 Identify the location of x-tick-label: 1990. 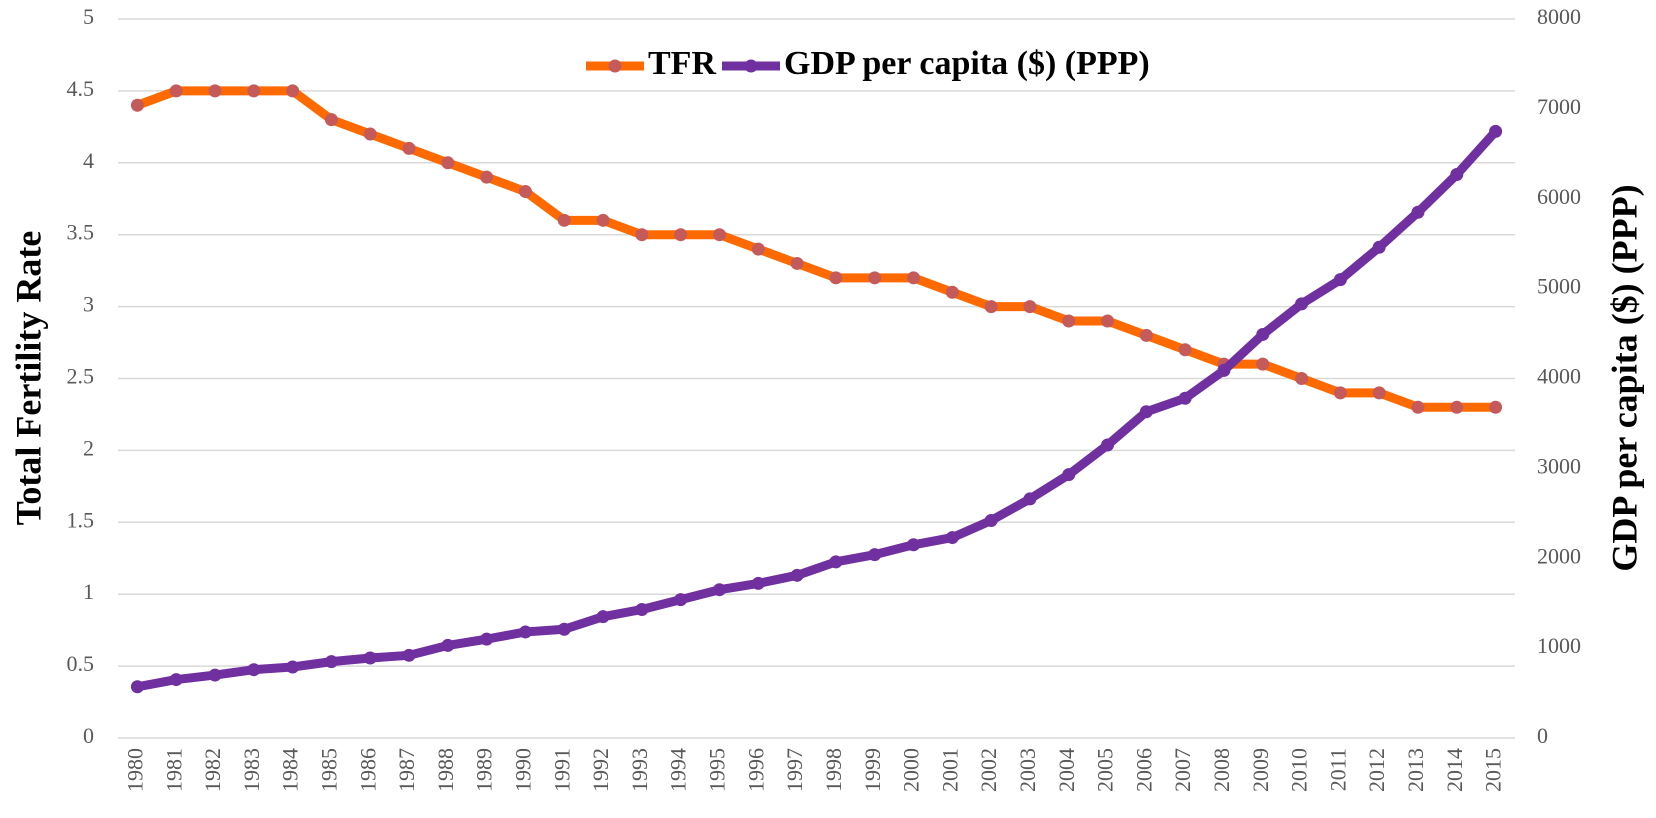
(523, 770).